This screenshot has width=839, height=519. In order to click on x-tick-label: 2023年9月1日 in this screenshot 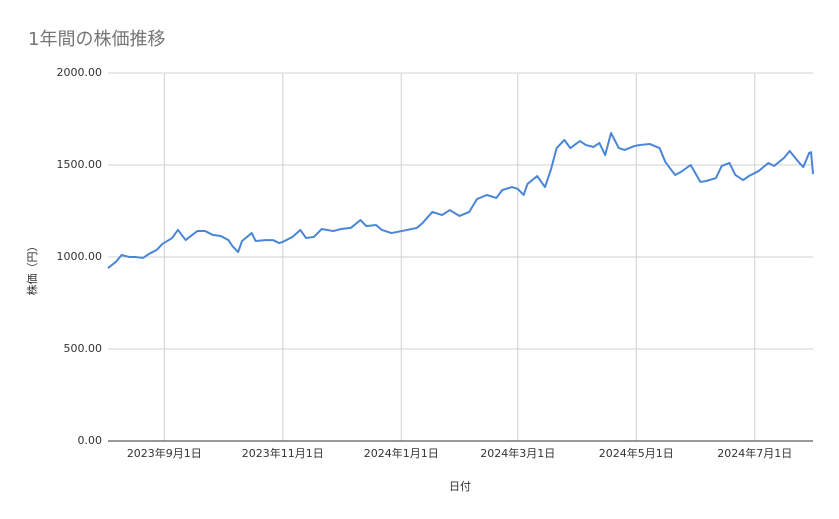, I will do `click(164, 453)`.